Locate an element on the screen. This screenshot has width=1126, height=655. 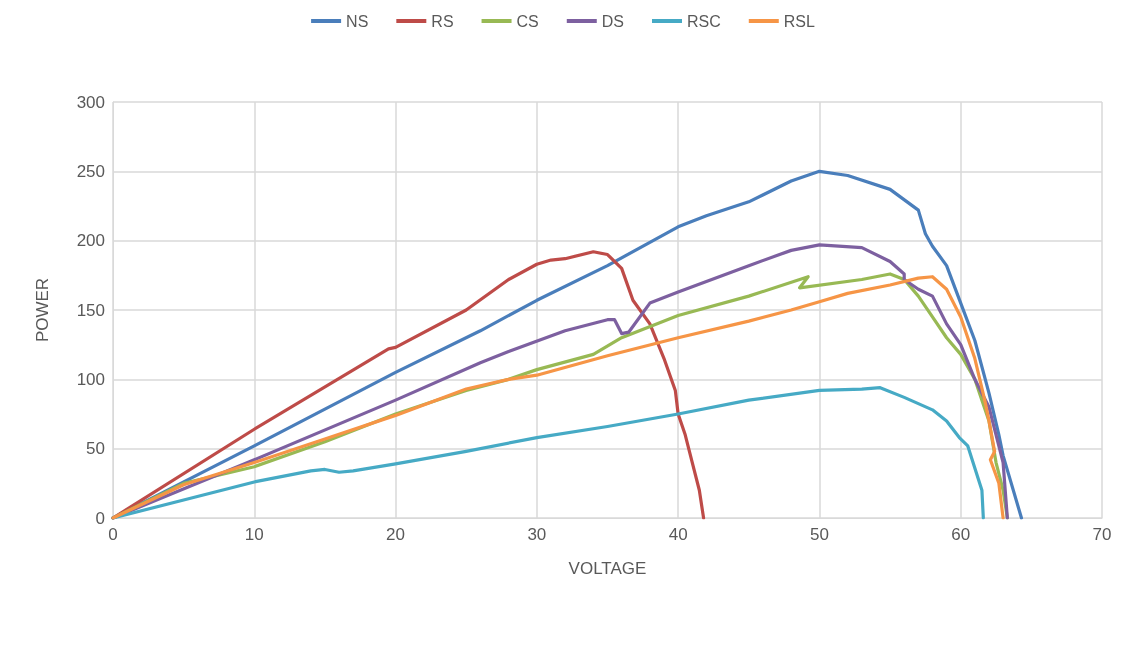
y-tick-label: 0 is located at coordinates (100, 518).